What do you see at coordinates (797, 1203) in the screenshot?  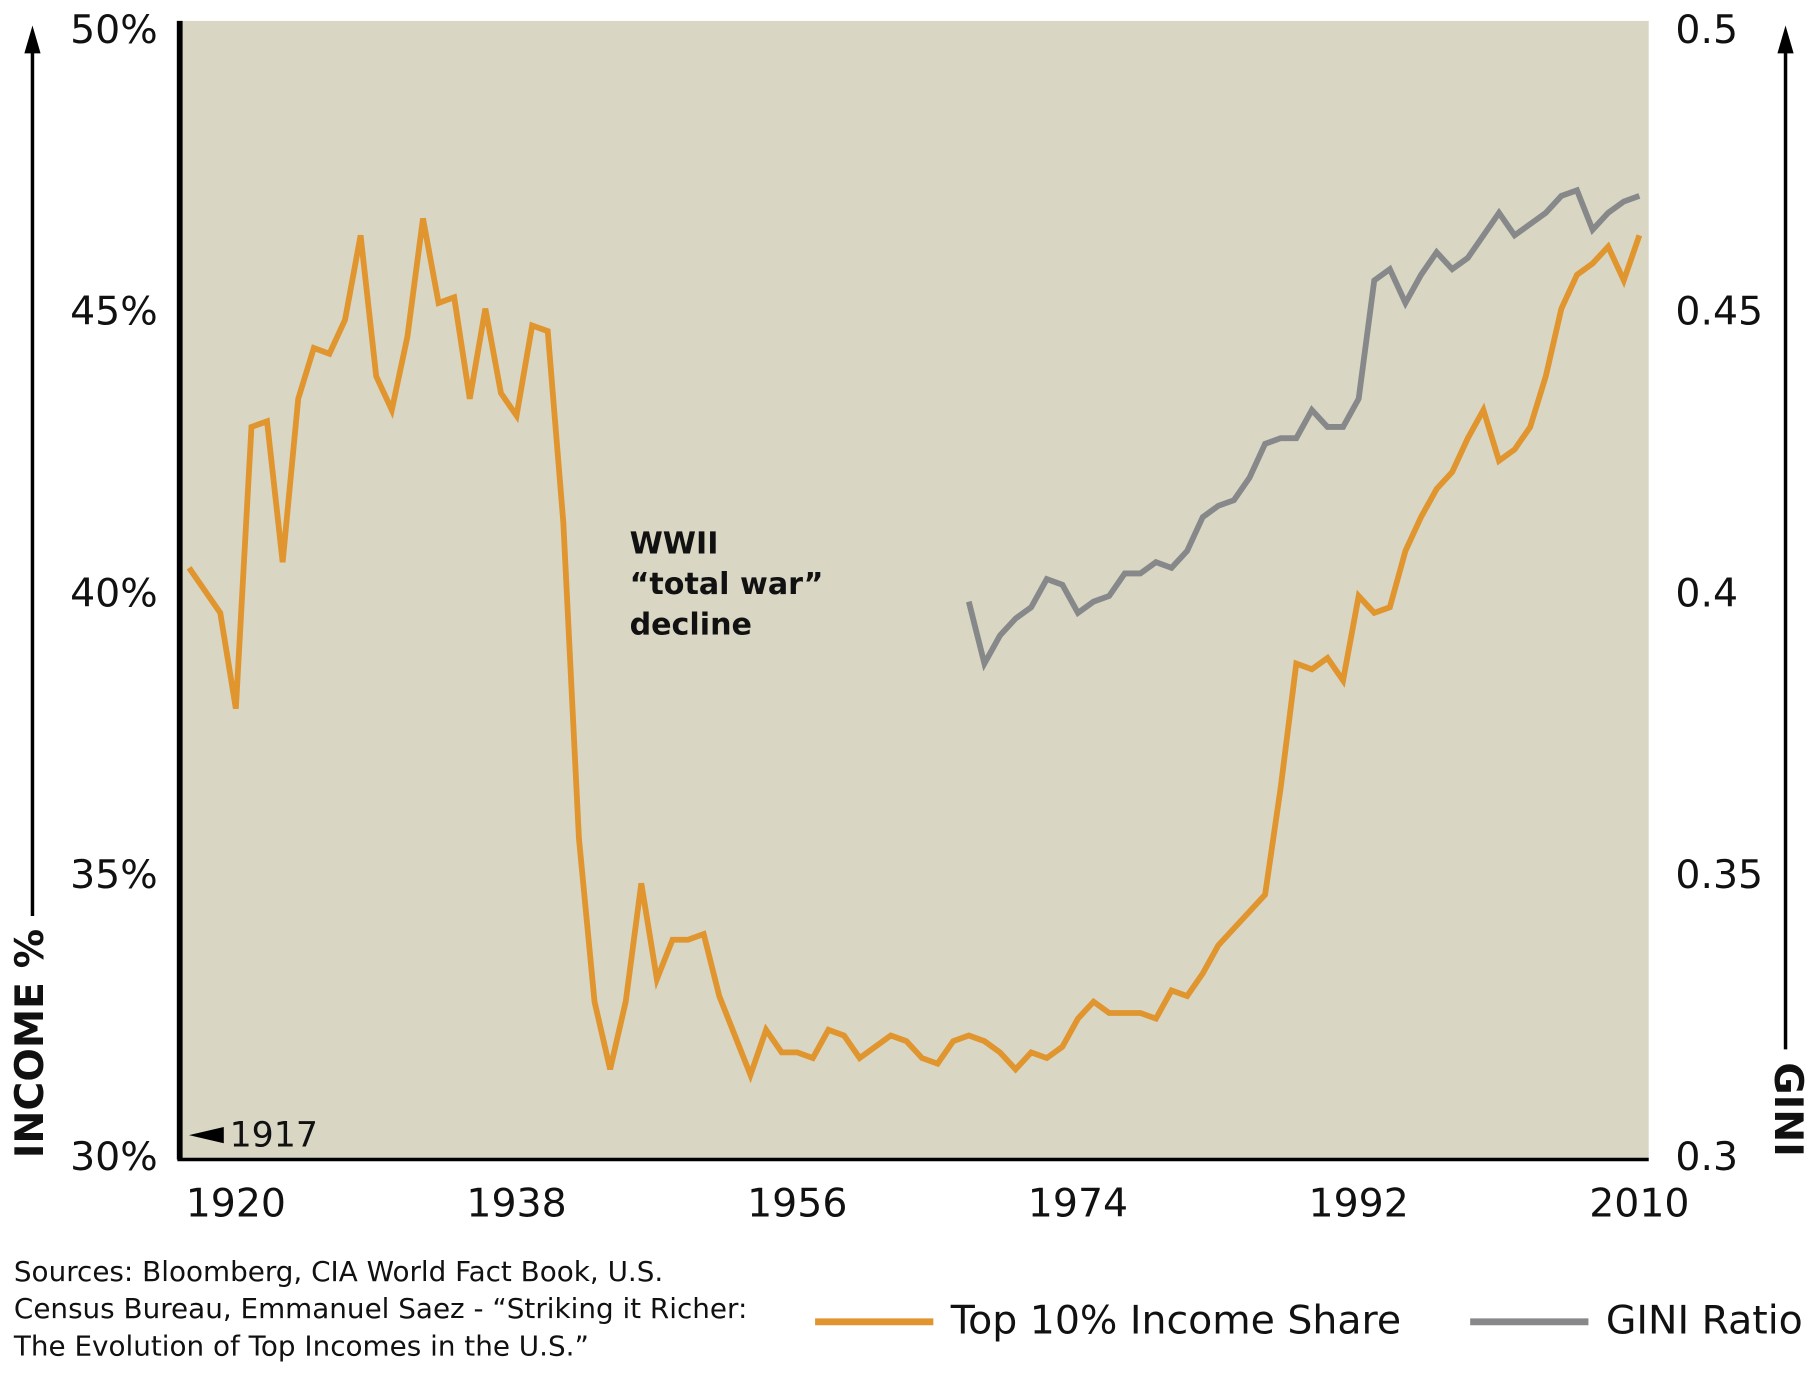 I see `x-tick-label: 1956` at bounding box center [797, 1203].